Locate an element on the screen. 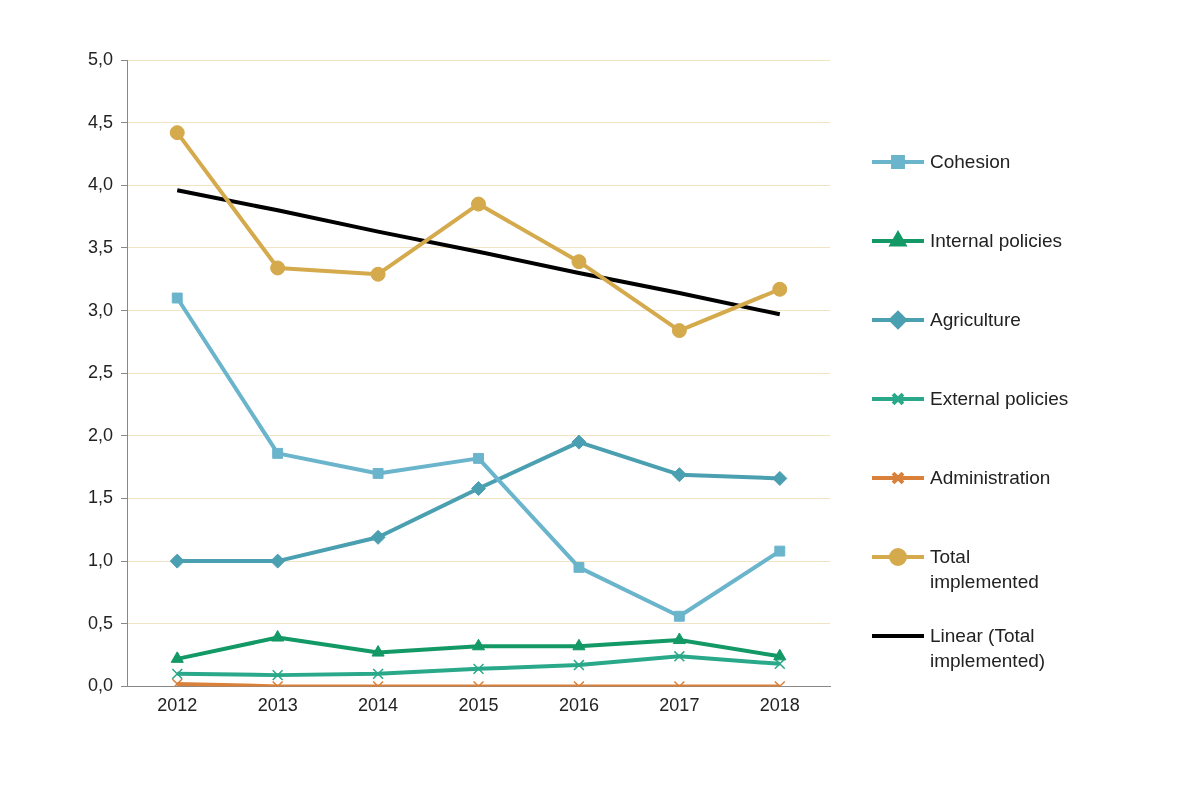 This screenshot has width=1203, height=796. y-tick-label: 0,0 is located at coordinates (100, 685).